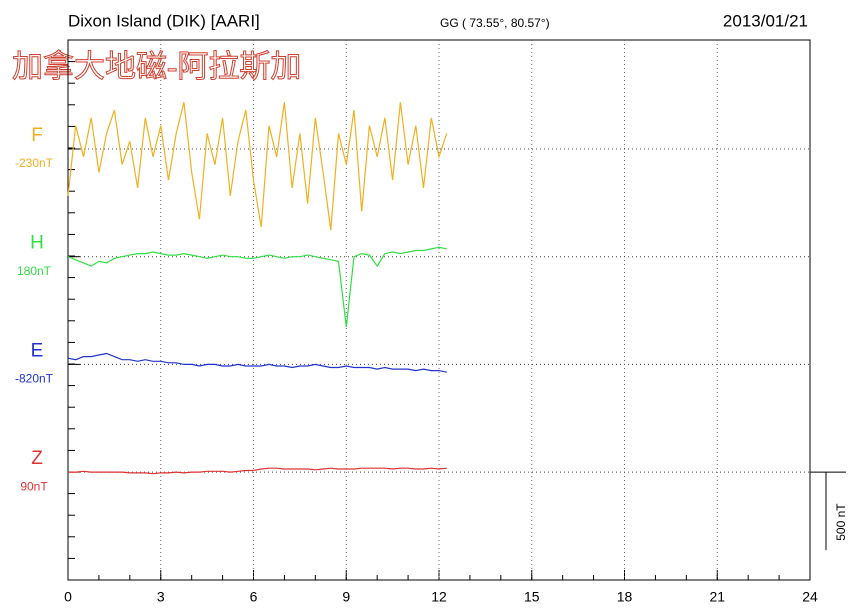 This screenshot has width=849, height=608. Describe the element at coordinates (34, 271) in the screenshot. I see `baseline-label: 180nT` at that location.